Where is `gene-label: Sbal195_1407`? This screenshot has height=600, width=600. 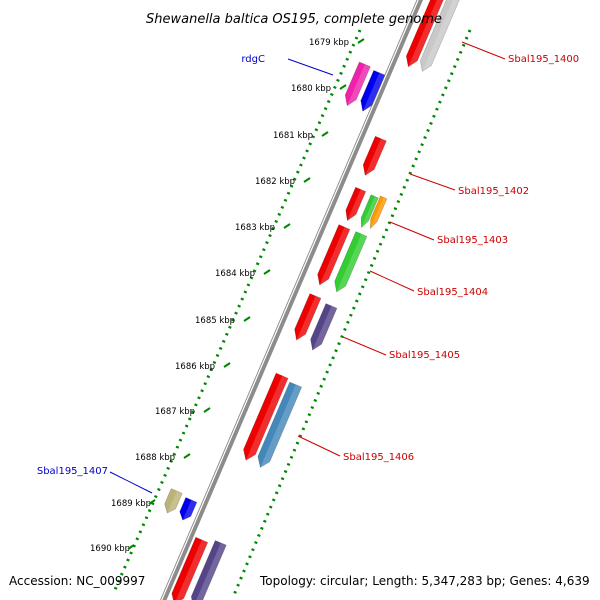
gene-label: Sbal195_1407 is located at coordinates (72, 471).